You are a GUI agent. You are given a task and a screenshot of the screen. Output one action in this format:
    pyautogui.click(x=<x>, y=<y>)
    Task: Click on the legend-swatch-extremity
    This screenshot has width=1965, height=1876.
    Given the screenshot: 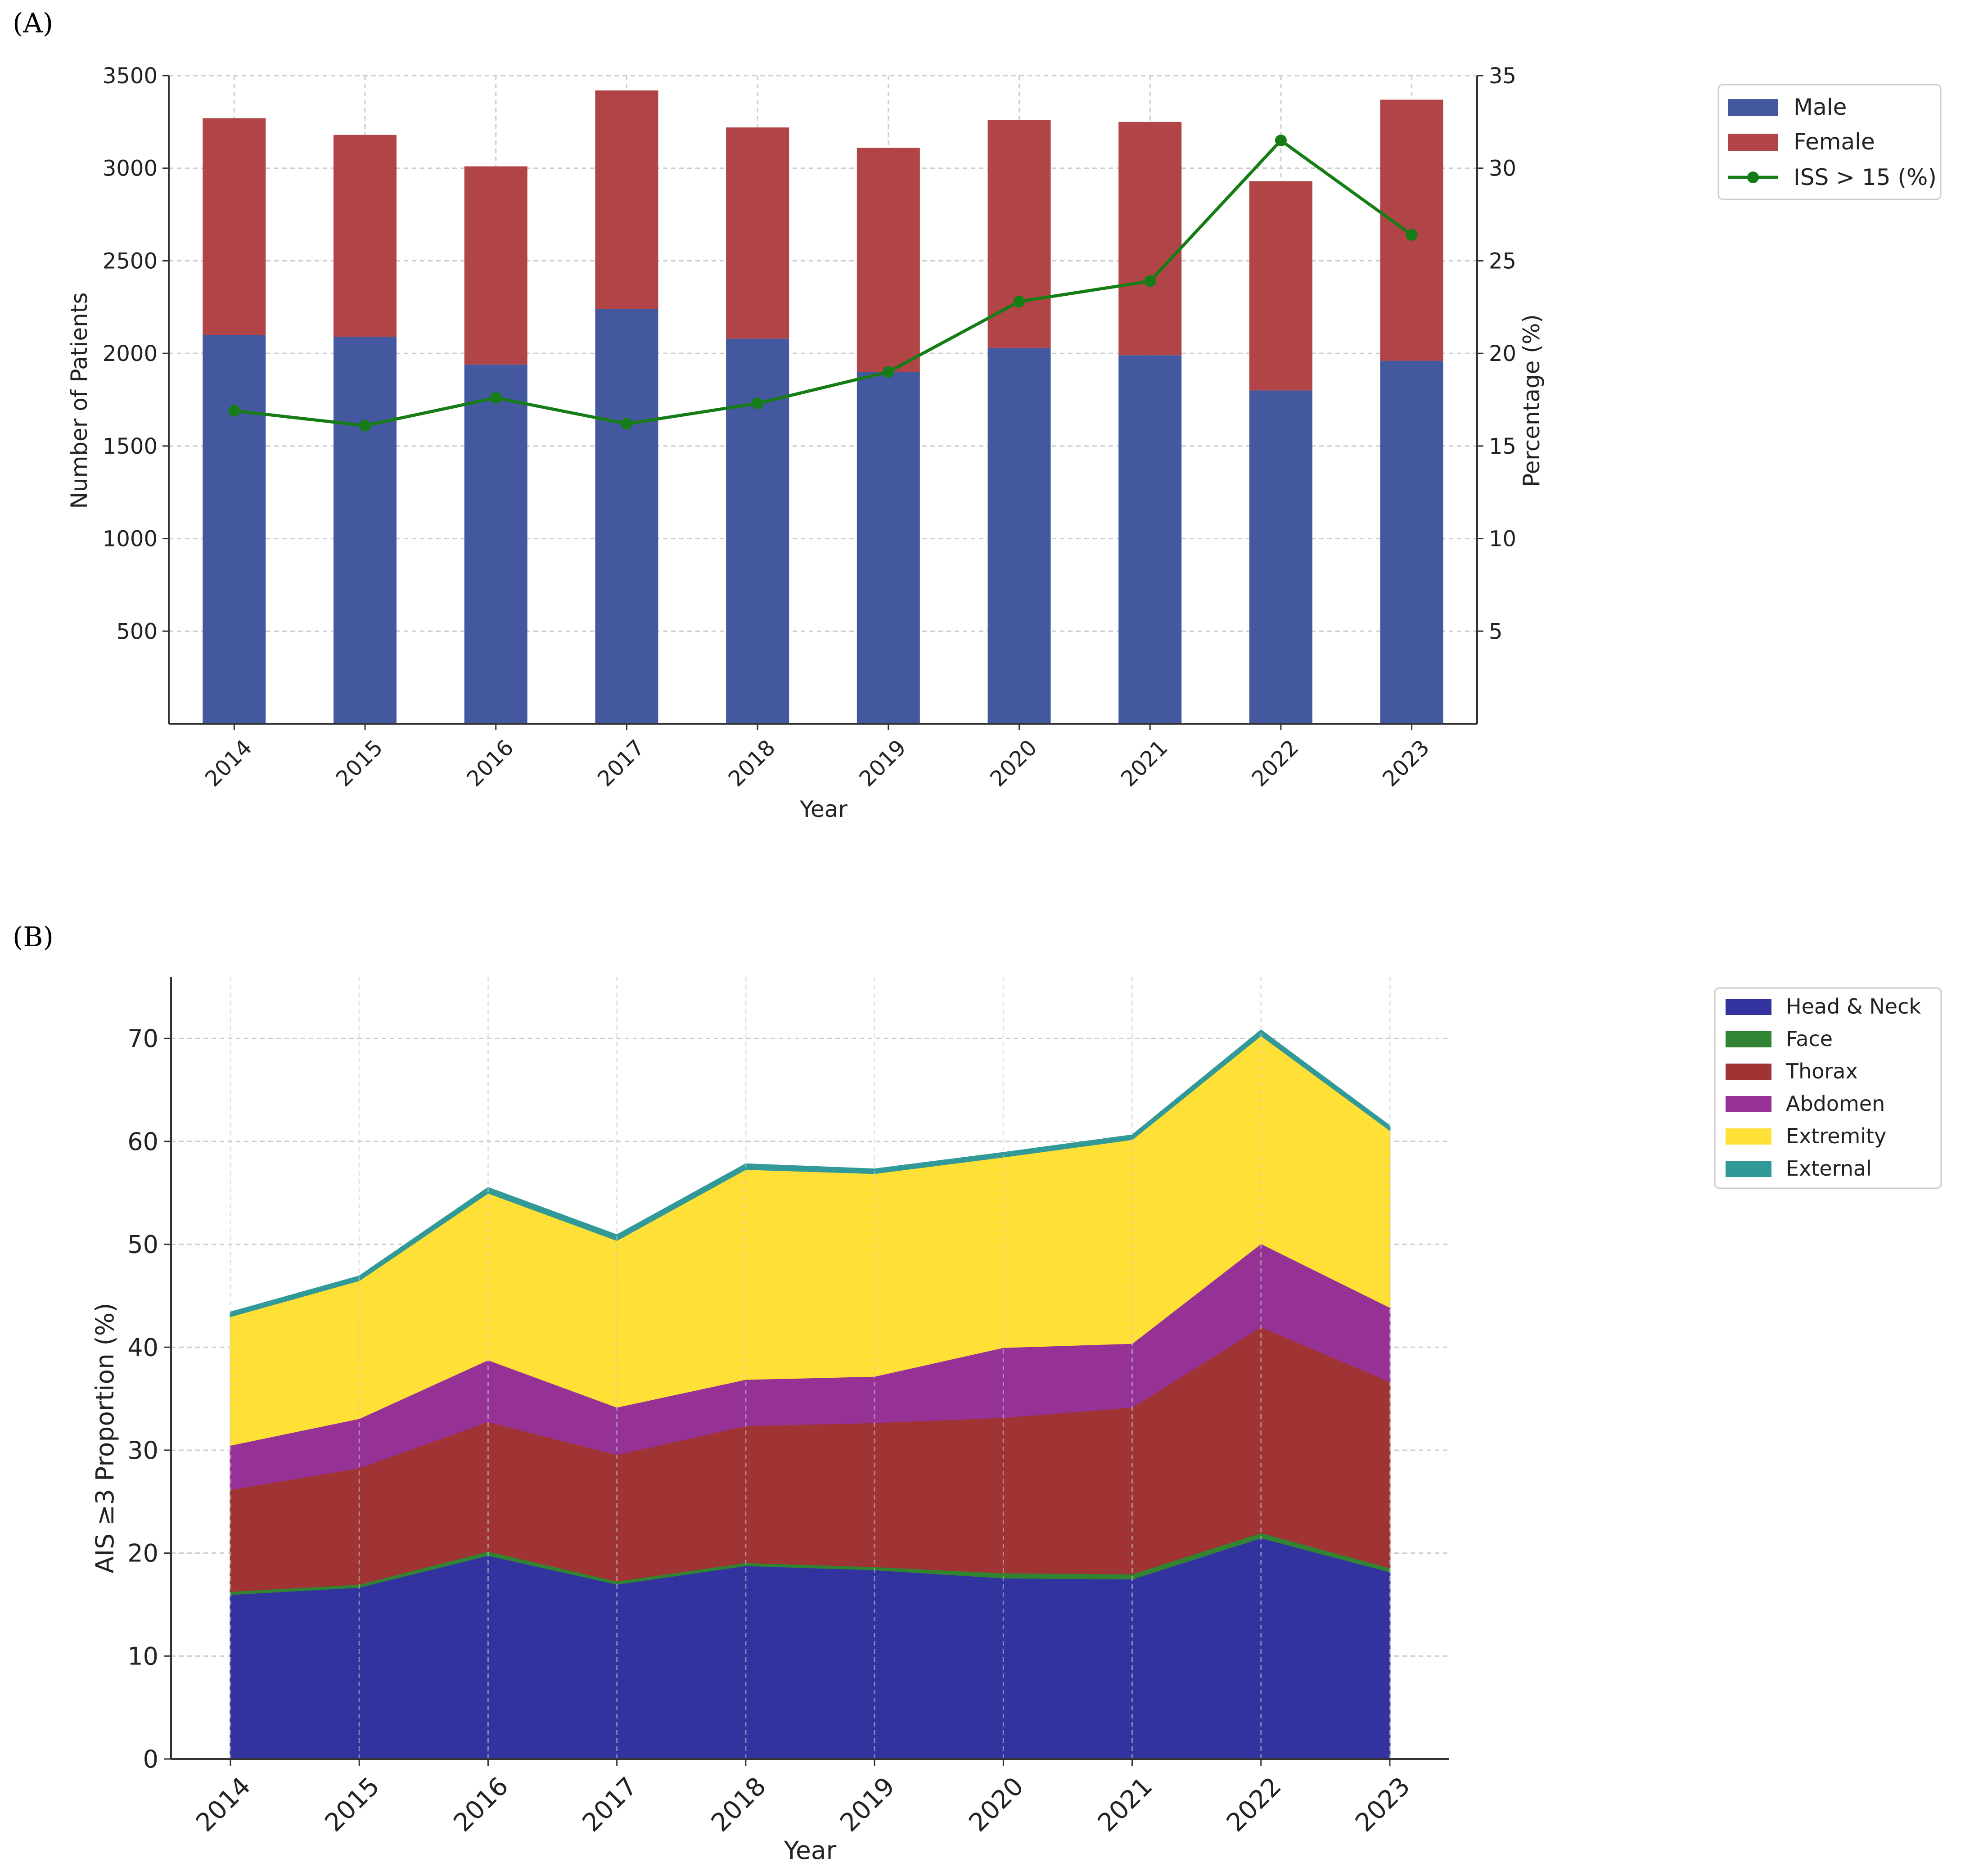 What is the action you would take?
    pyautogui.click(x=1748, y=1136)
    